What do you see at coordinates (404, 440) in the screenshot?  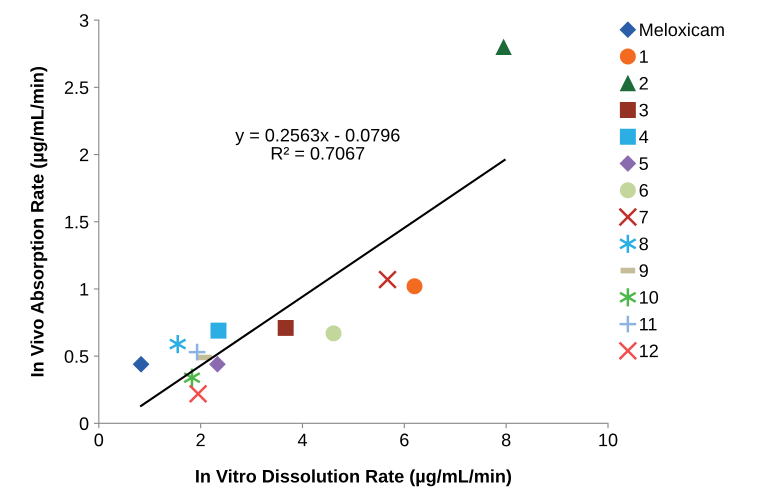 I see `x-tick-label: 6` at bounding box center [404, 440].